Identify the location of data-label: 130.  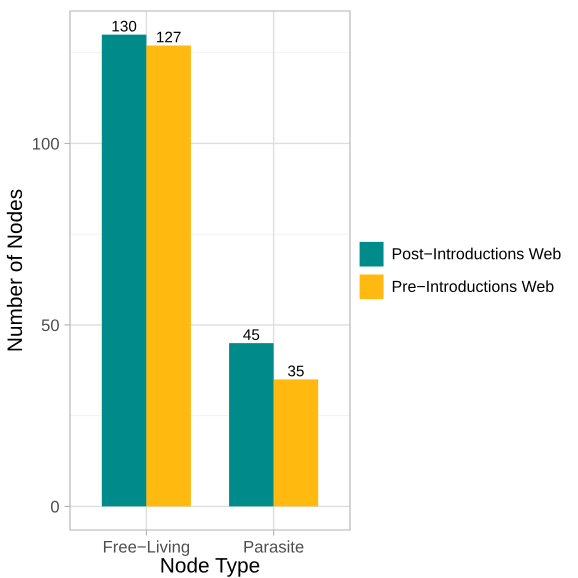
(124, 26).